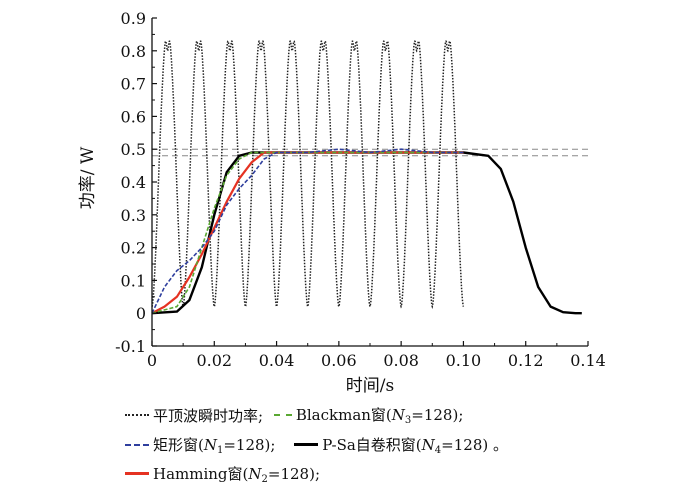  I want to click on series-hamming-window, so click(307, 233).